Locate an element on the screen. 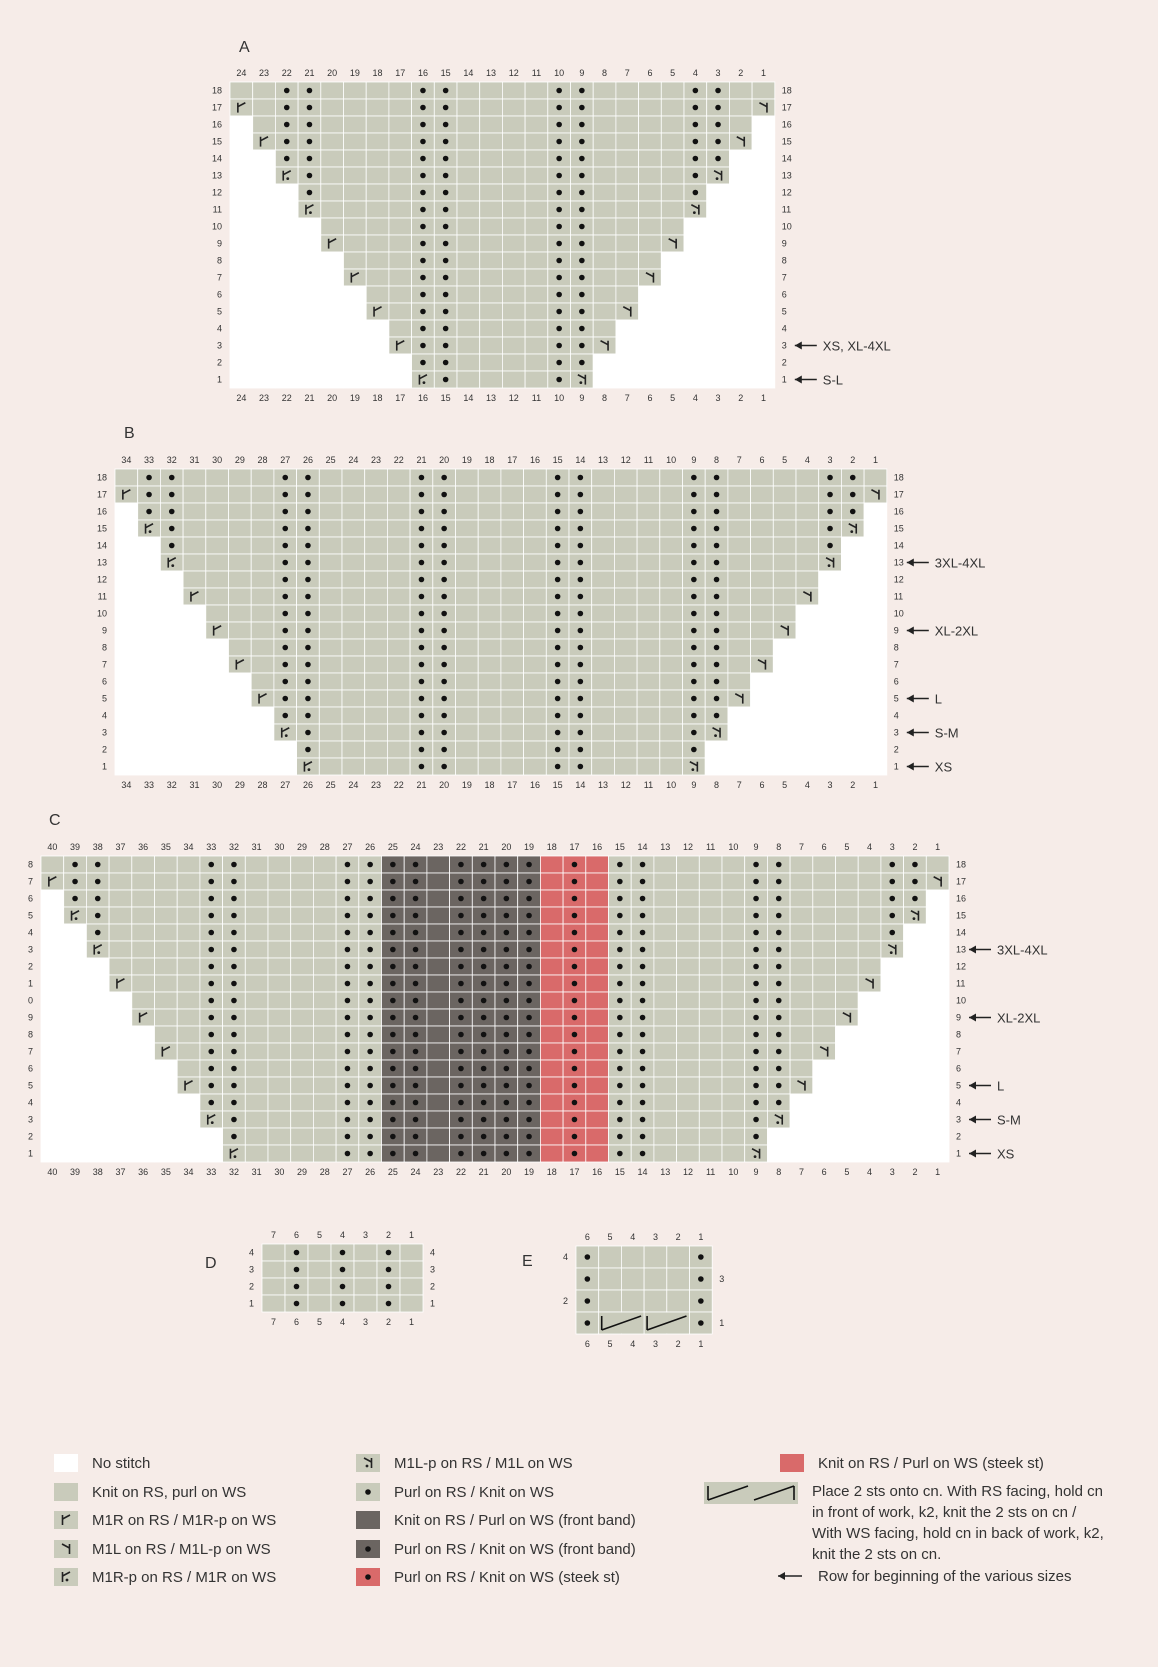  column-number-top: 4 is located at coordinates (869, 847).